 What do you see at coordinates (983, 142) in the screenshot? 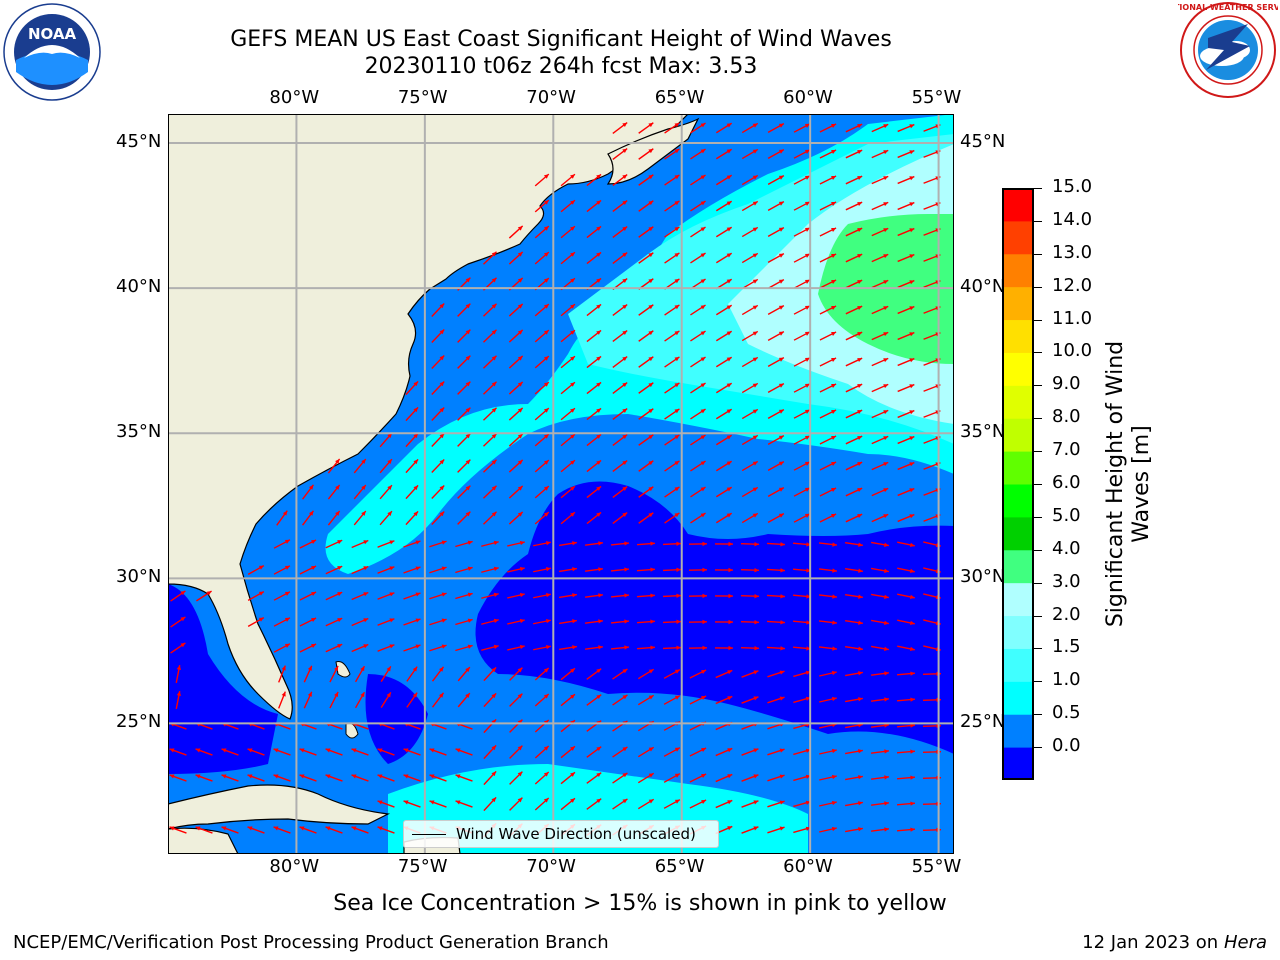
I see `lat-label-right: 45°N` at bounding box center [983, 142].